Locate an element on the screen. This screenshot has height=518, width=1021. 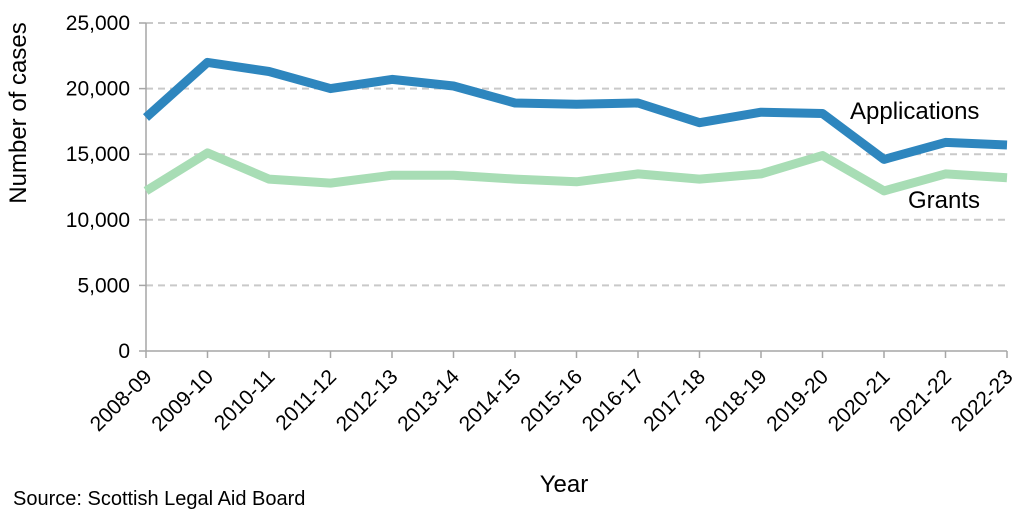
x-axis-tick-label: 2014-15 is located at coordinates (490, 400).